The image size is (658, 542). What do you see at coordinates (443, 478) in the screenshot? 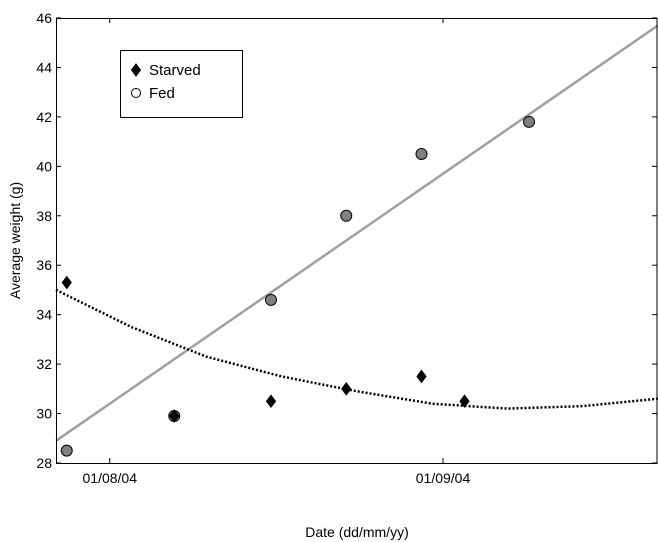
I see `x-tick-label: 01/09/04` at bounding box center [443, 478].